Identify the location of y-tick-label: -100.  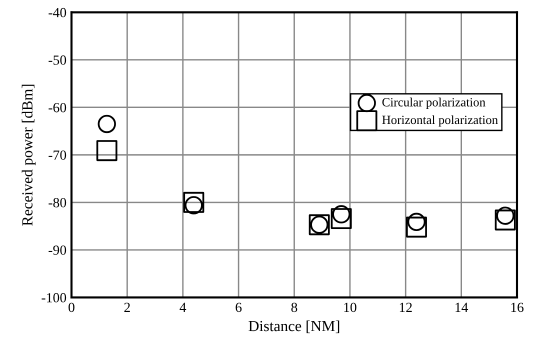
(54, 297).